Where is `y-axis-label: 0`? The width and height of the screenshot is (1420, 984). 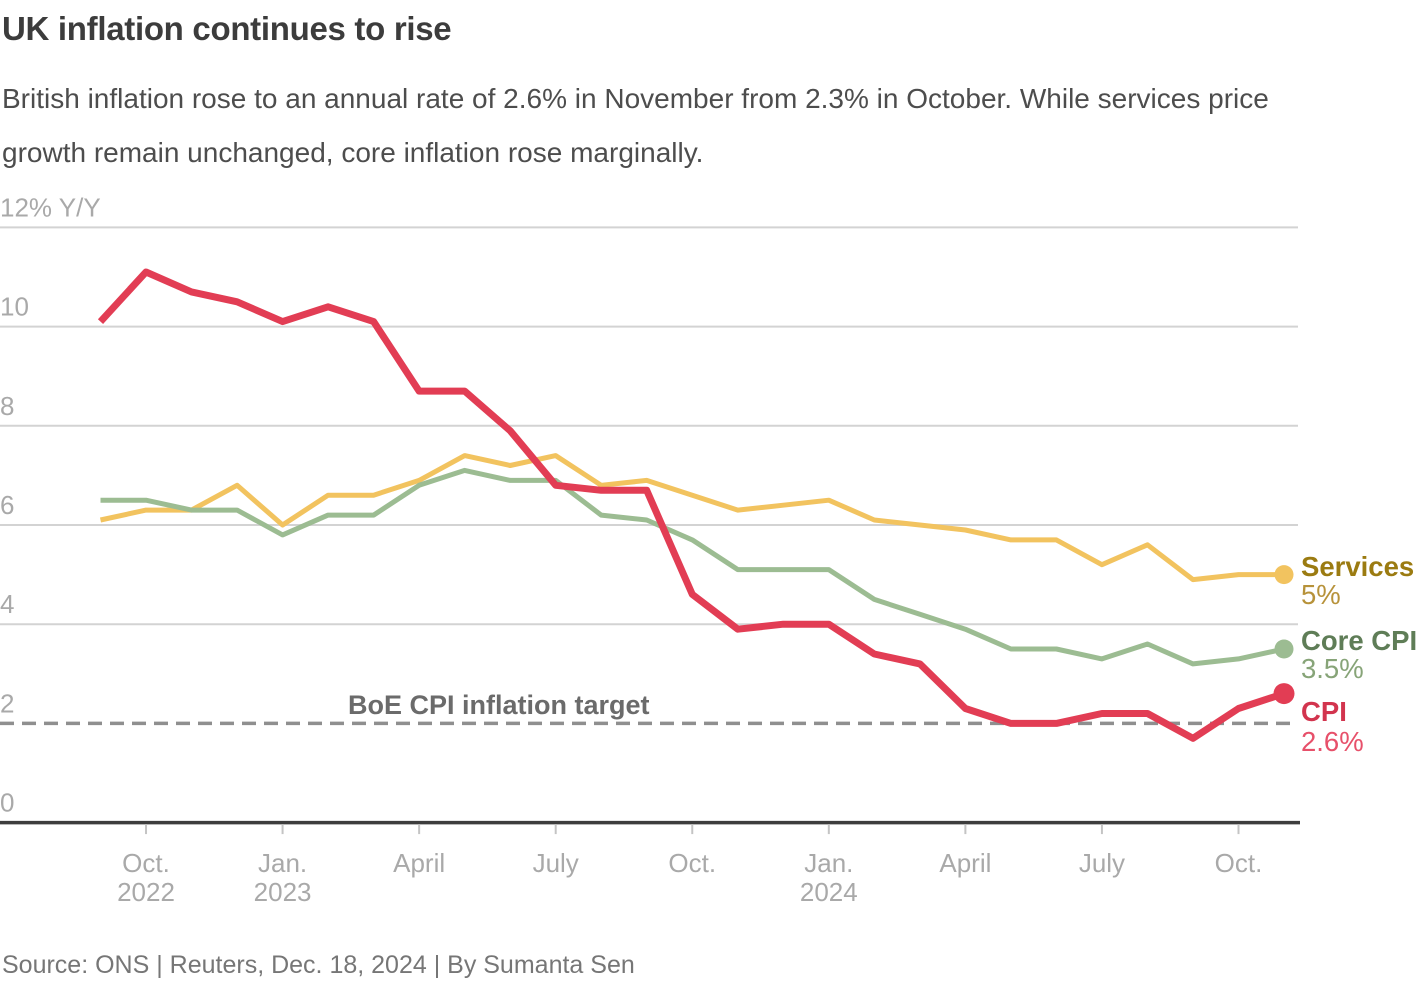
y-axis-label: 0 is located at coordinates (7, 803).